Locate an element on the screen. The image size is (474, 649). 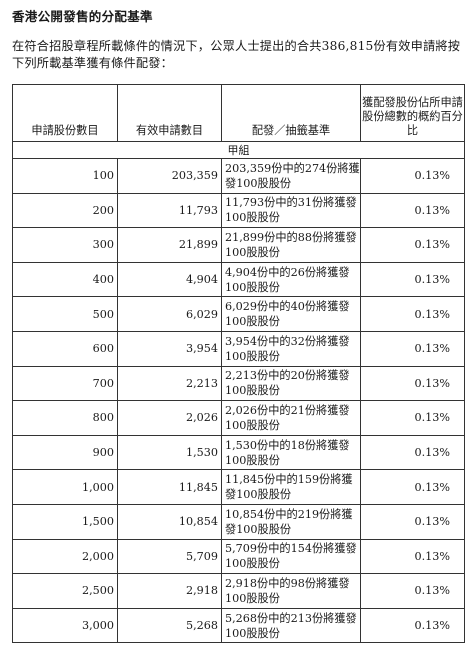
cell-shares-applied: 2,500 is located at coordinates (65, 591).